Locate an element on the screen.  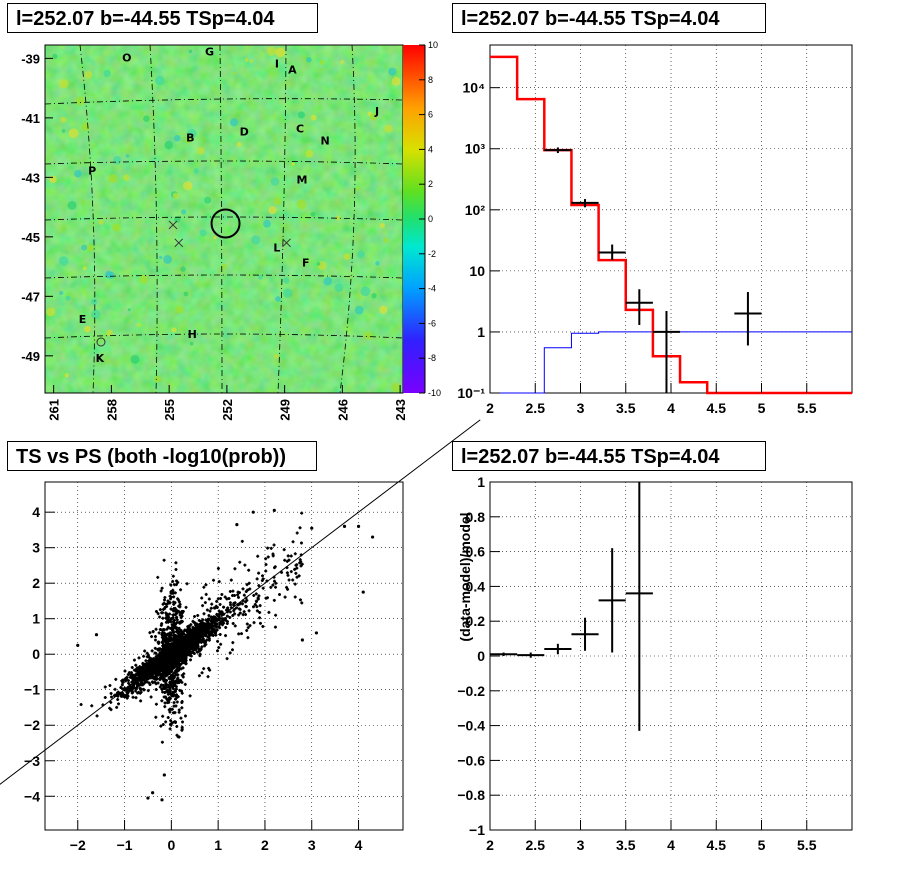
colorbar-tick-label: 0 is located at coordinates (430, 219).